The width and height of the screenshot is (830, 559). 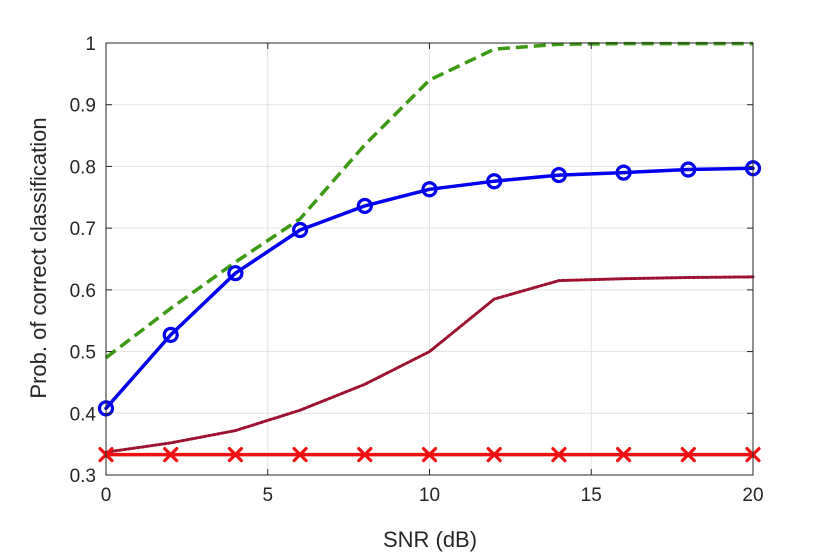 I want to click on y-tick-label: 0.5, so click(x=83, y=353).